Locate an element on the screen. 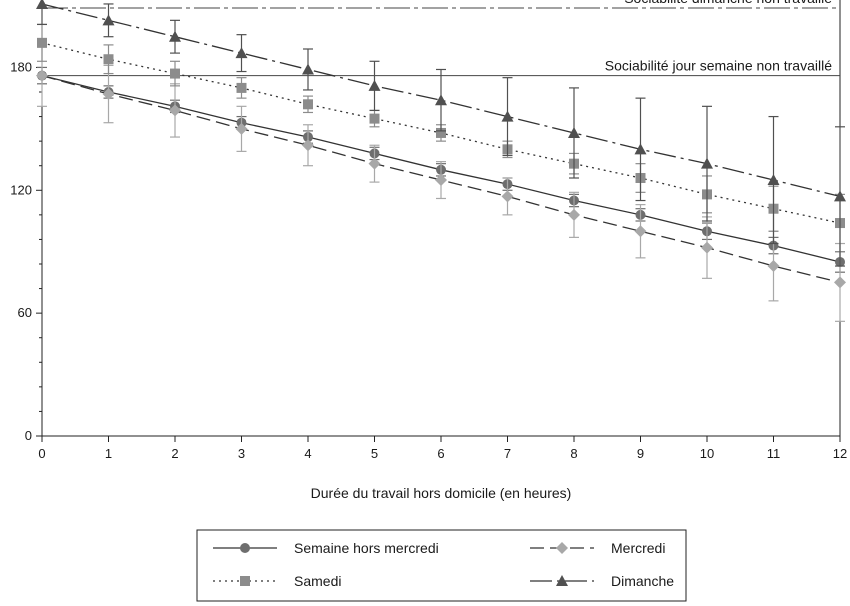  reference-line-label: Sociabilité jour semaine non travaillé is located at coordinates (718, 66).